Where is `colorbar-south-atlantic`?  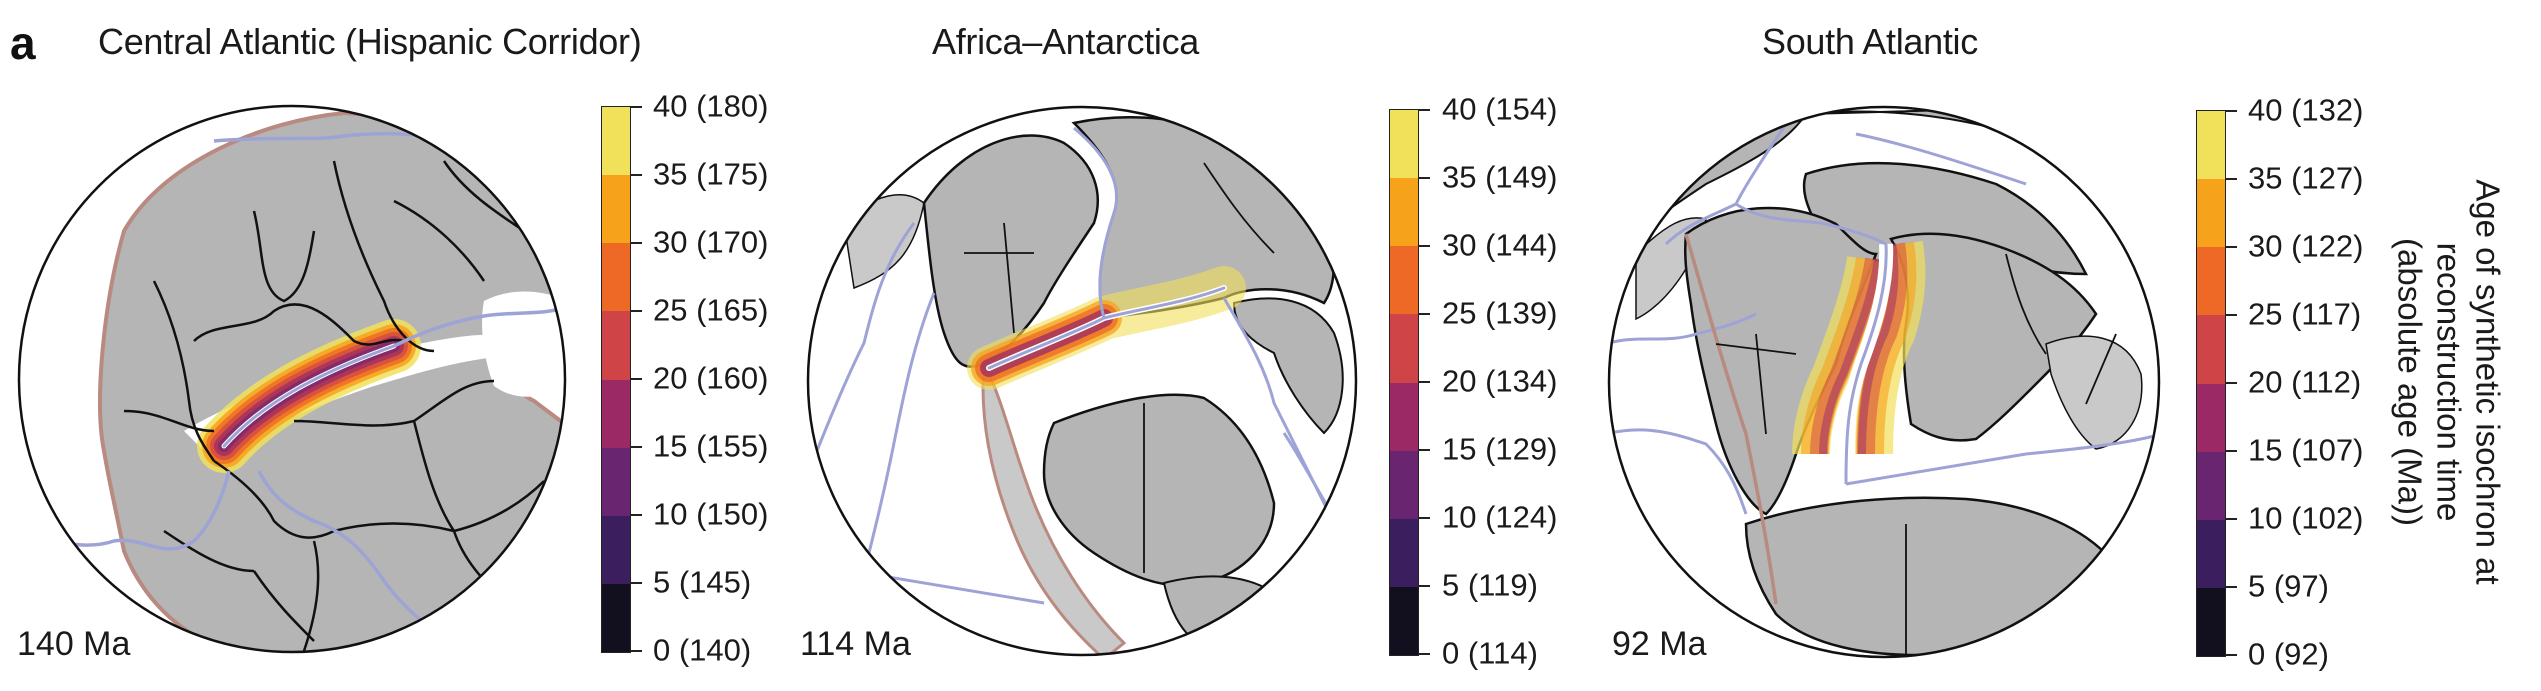 colorbar-south-atlantic is located at coordinates (2211, 383).